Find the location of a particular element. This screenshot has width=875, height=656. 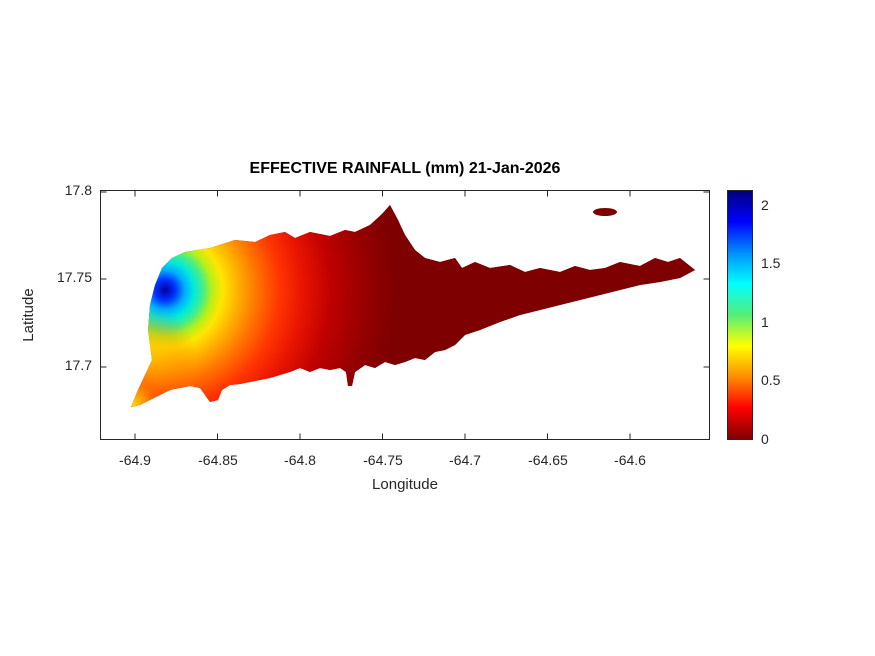

x-tick-label: -64.75 is located at coordinates (383, 460).